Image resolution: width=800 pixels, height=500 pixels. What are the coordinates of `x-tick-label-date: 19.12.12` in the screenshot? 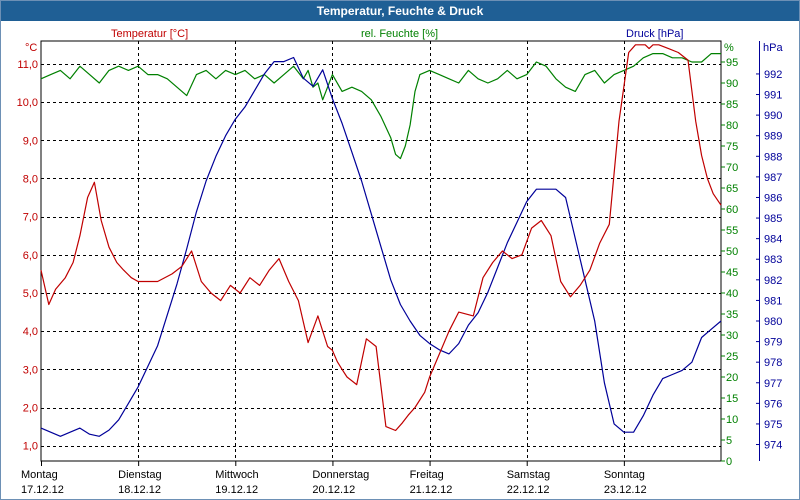 It's located at (236, 490).